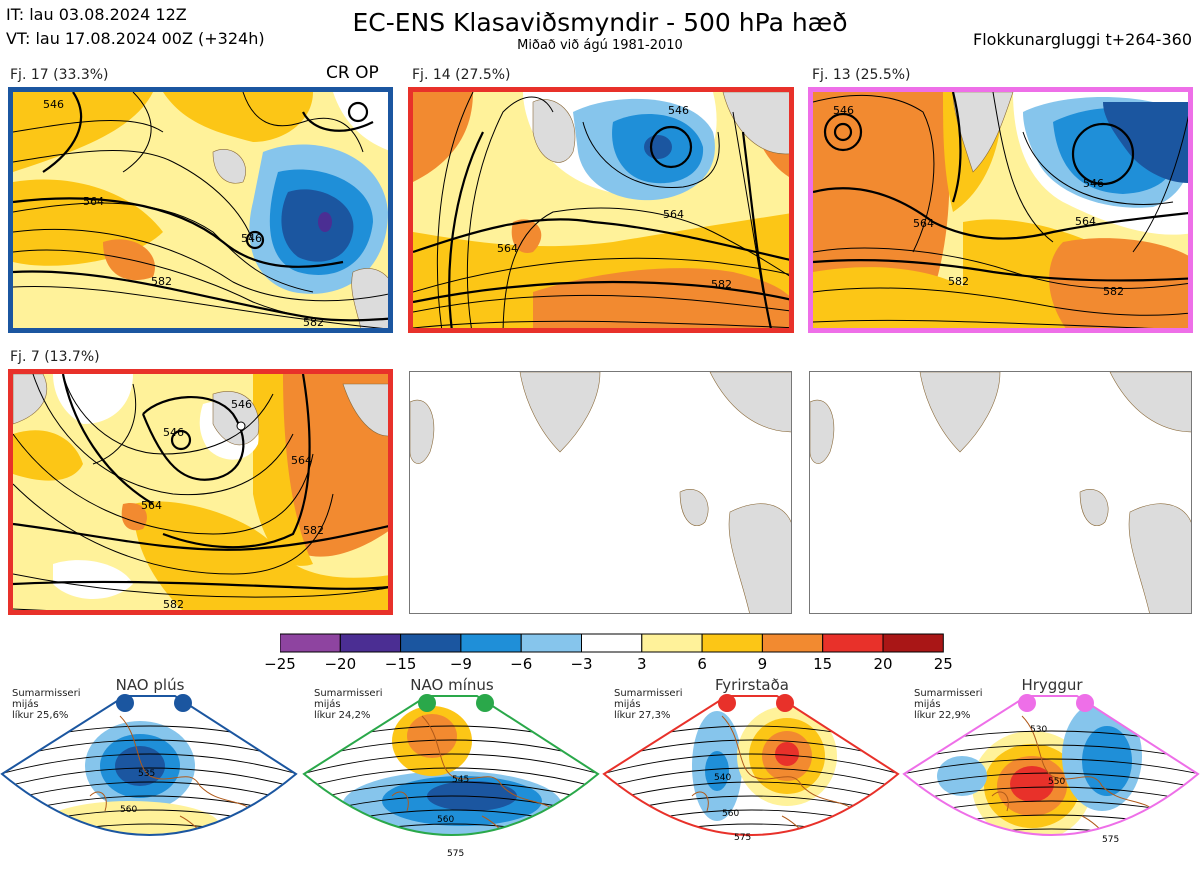 Image resolution: width=1200 pixels, height=871 pixels. Describe the element at coordinates (601, 210) in the screenshot. I see `cluster-map-2: 546 564 564 582` at that location.